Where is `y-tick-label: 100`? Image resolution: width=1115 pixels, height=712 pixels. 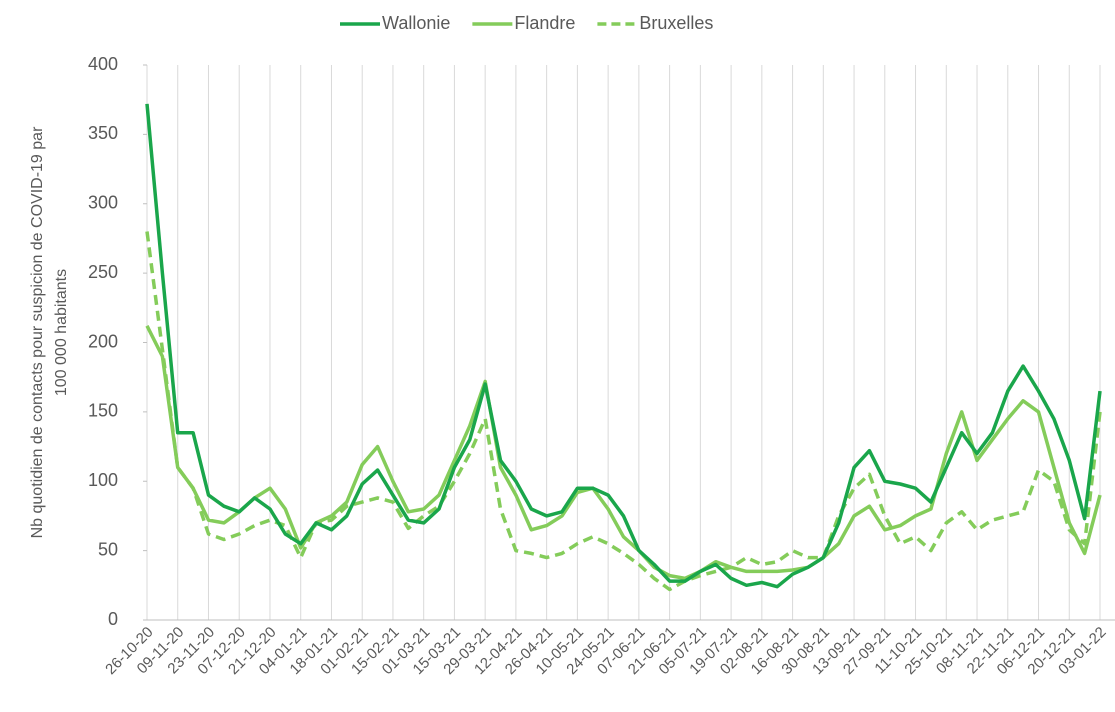
y-tick-label: 100 is located at coordinates (103, 480).